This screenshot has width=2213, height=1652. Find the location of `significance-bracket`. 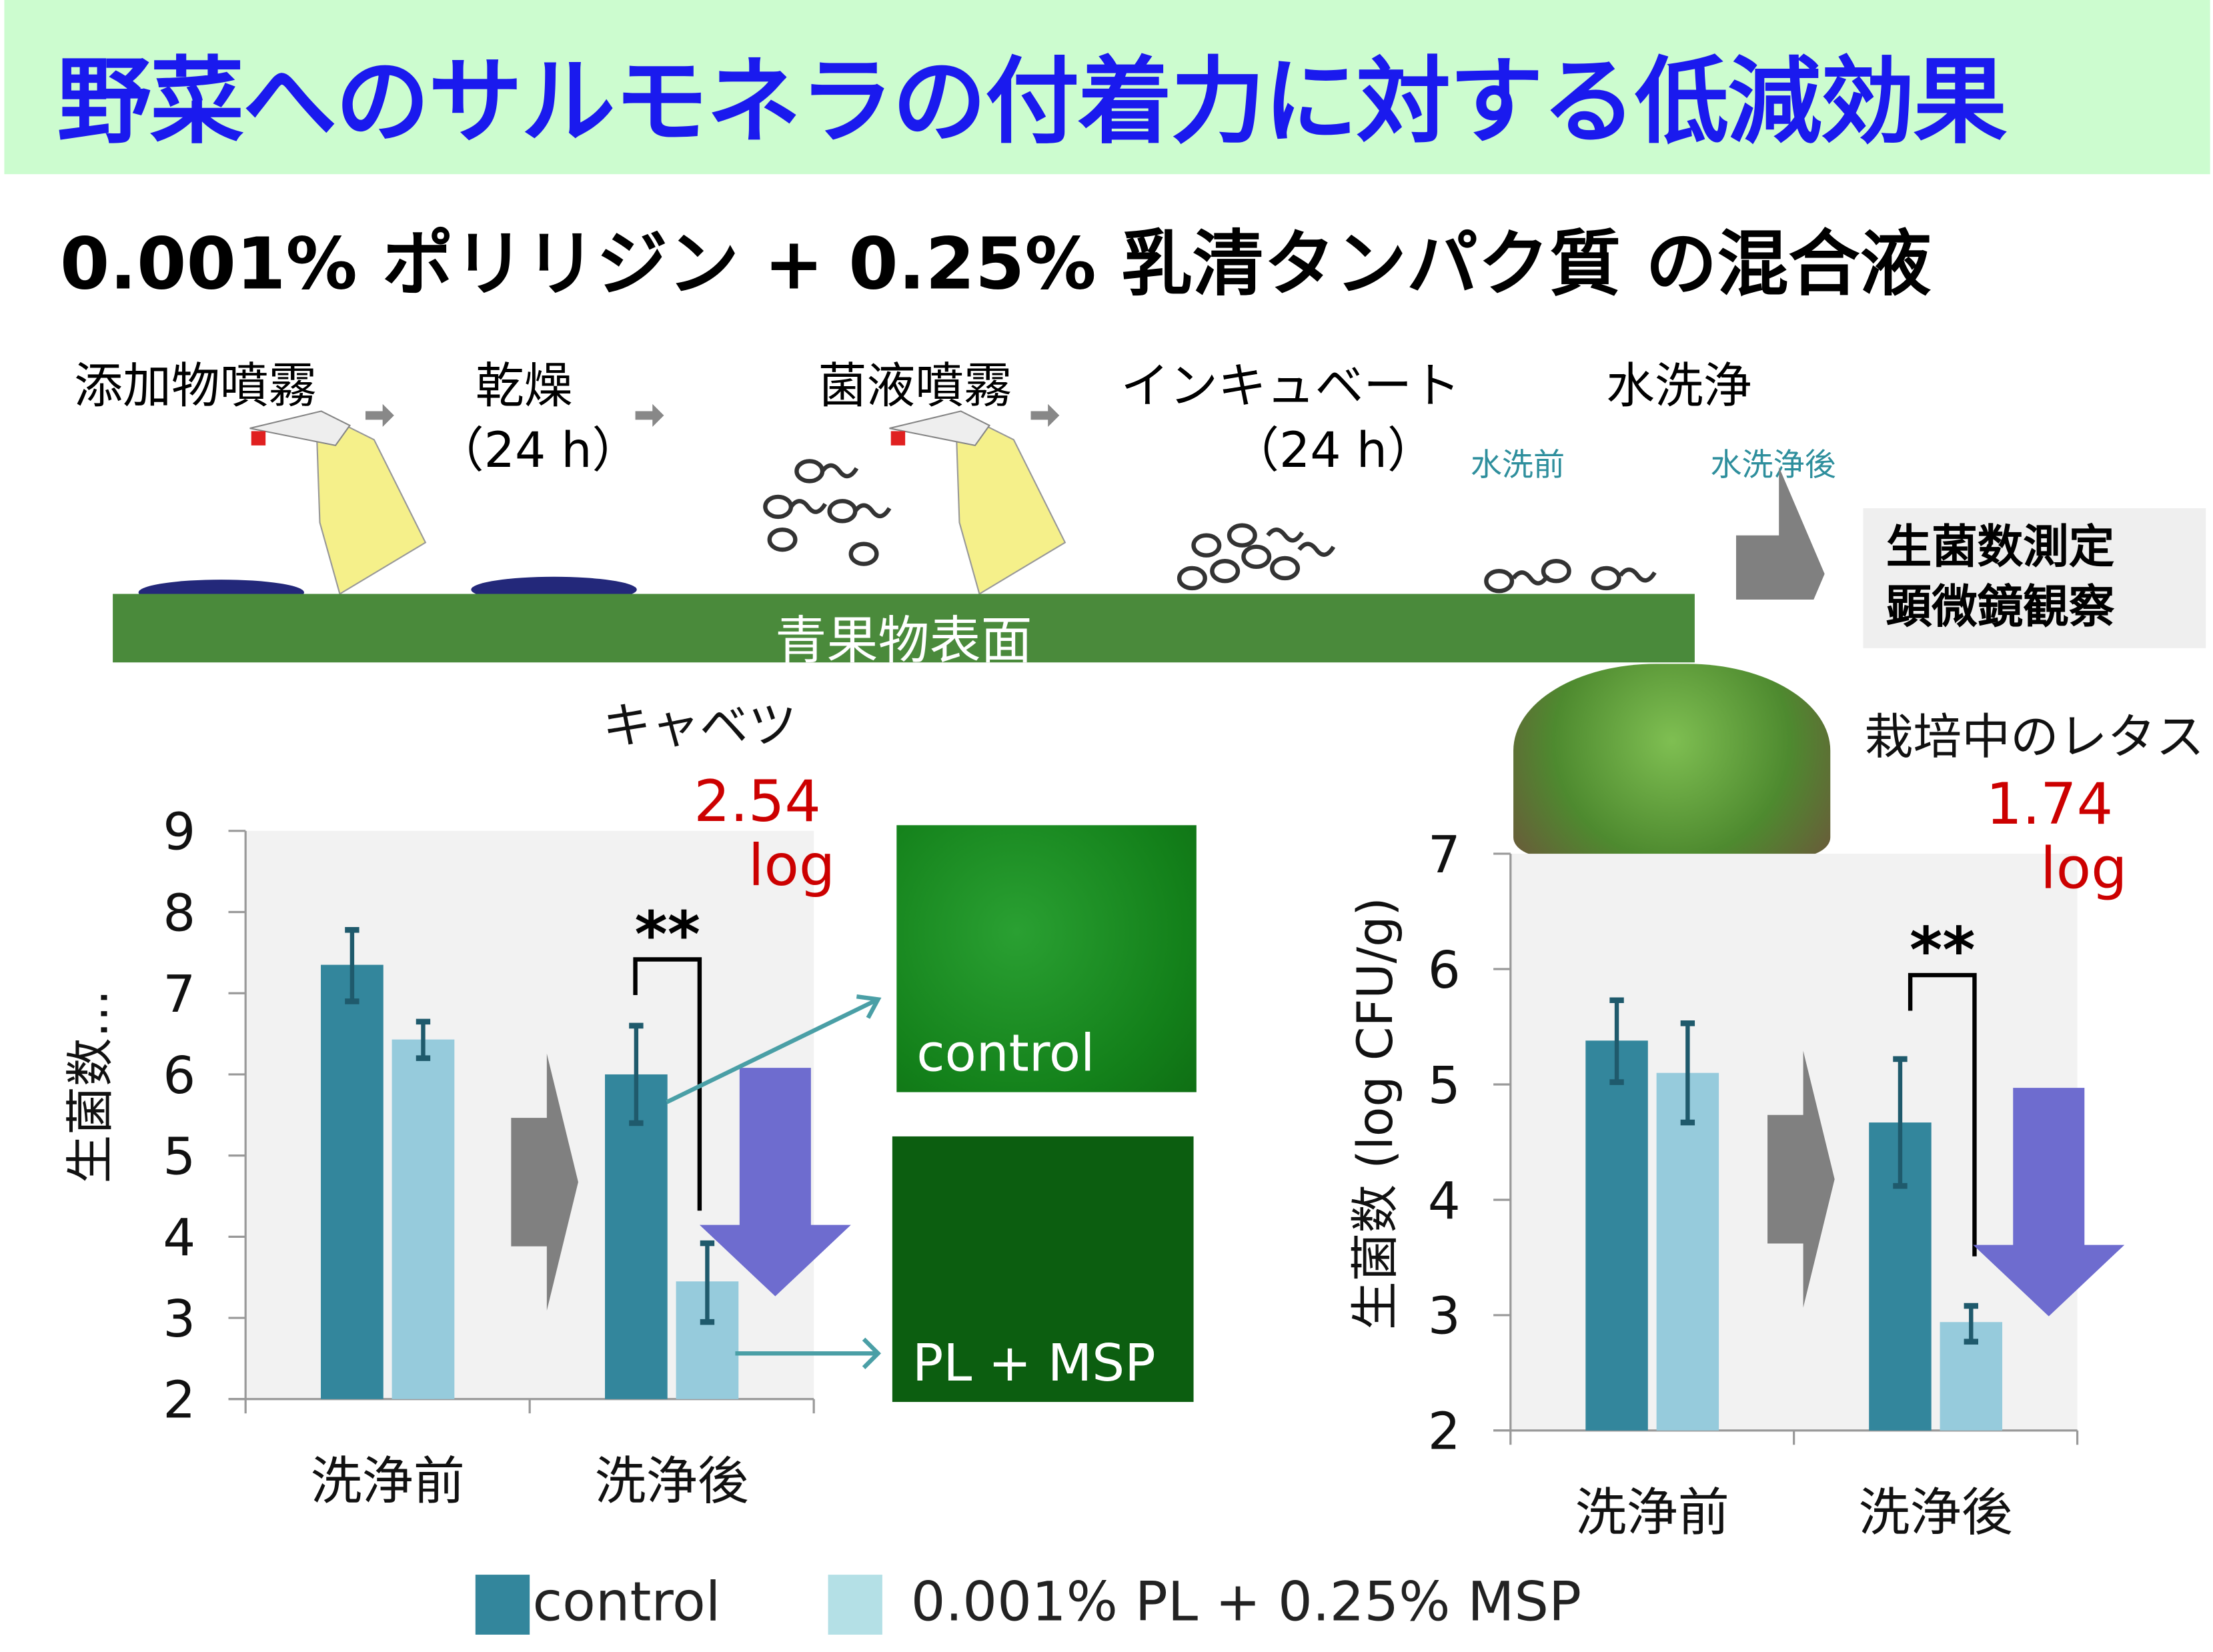

significance-bracket is located at coordinates (1942, 1114).